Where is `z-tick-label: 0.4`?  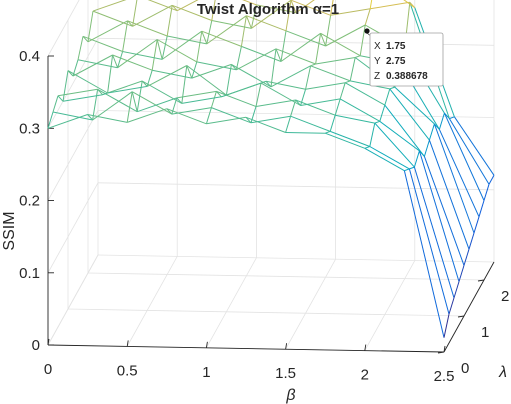 z-tick-label: 0.4 is located at coordinates (29, 56).